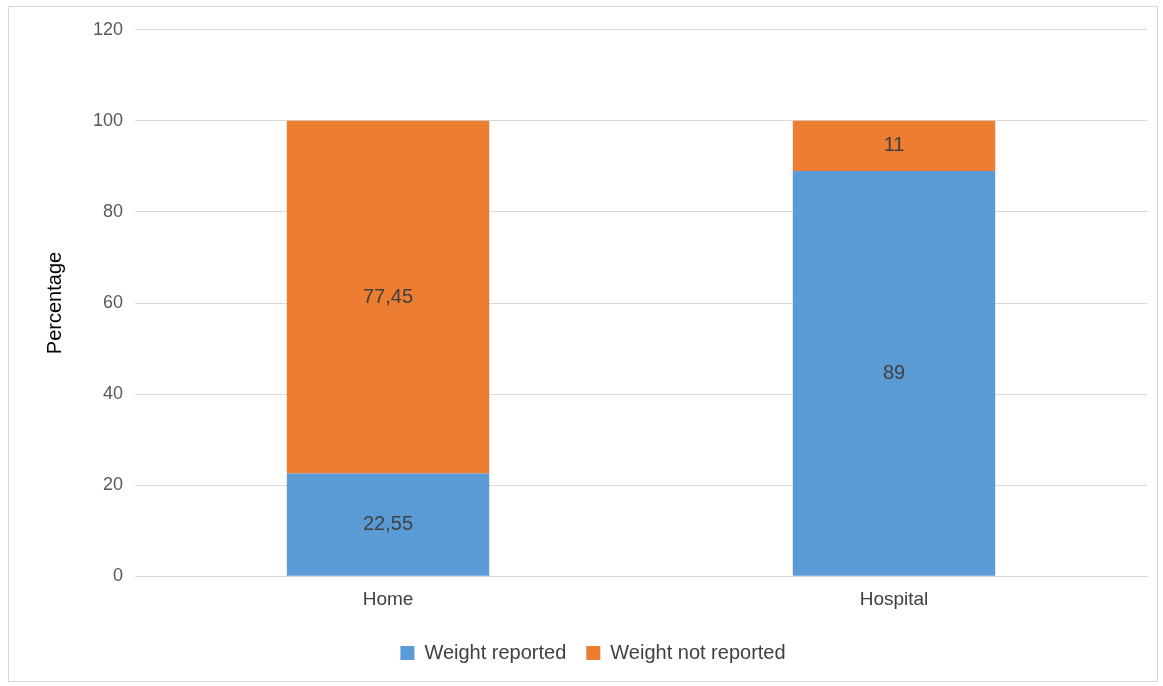 This screenshot has width=1163, height=686. I want to click on y-tick-label: 100, so click(108, 119).